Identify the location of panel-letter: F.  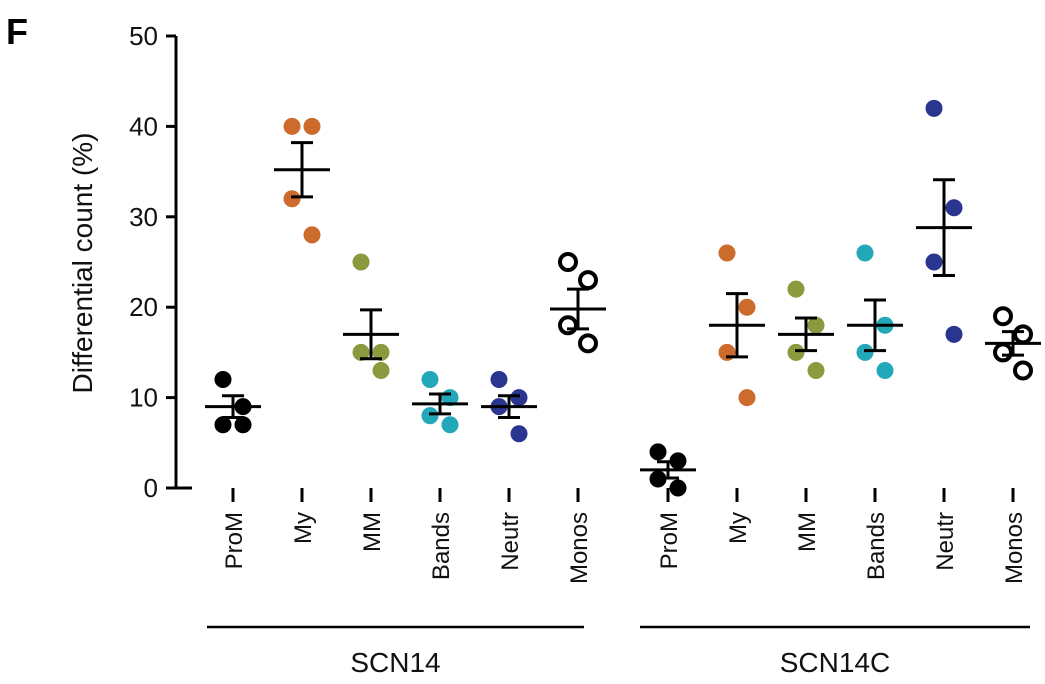
(17, 31).